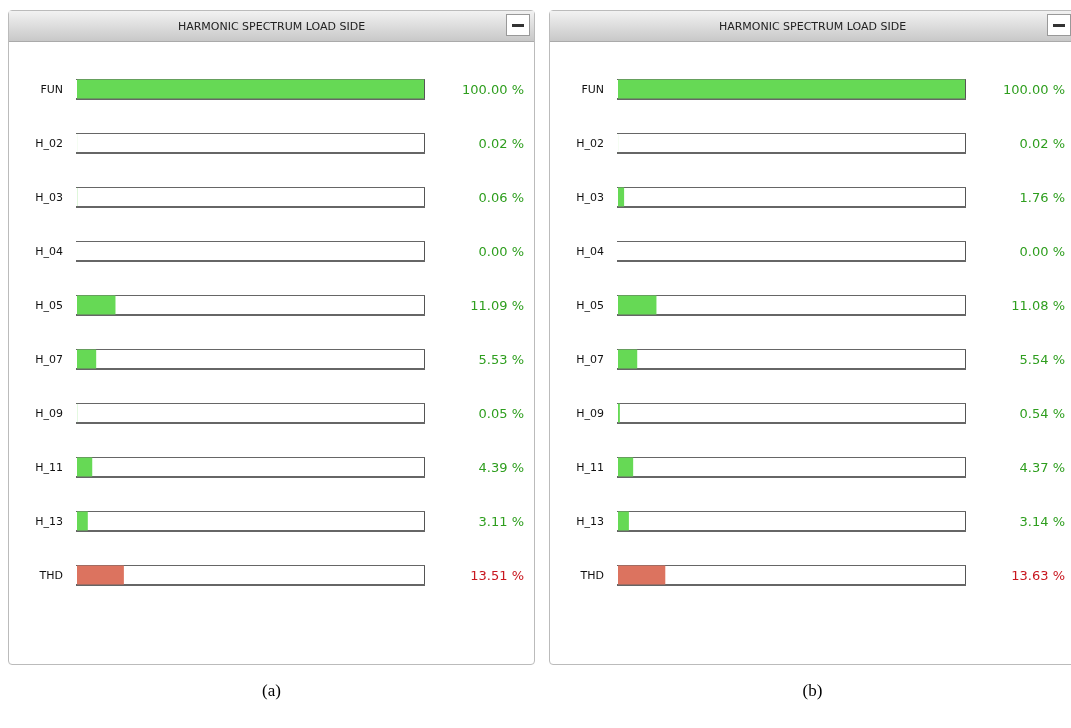 This screenshot has width=1071, height=728. Describe the element at coordinates (497, 575) in the screenshot. I see `data-label: 13.51 %` at that location.